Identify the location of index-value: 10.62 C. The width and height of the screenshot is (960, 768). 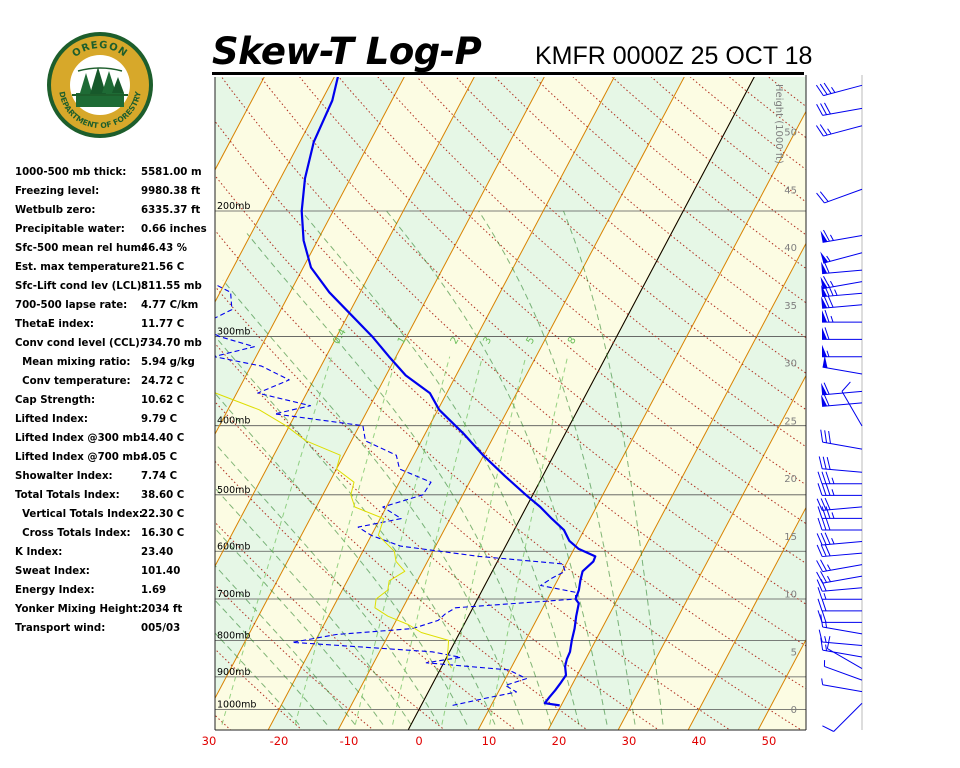
(163, 400).